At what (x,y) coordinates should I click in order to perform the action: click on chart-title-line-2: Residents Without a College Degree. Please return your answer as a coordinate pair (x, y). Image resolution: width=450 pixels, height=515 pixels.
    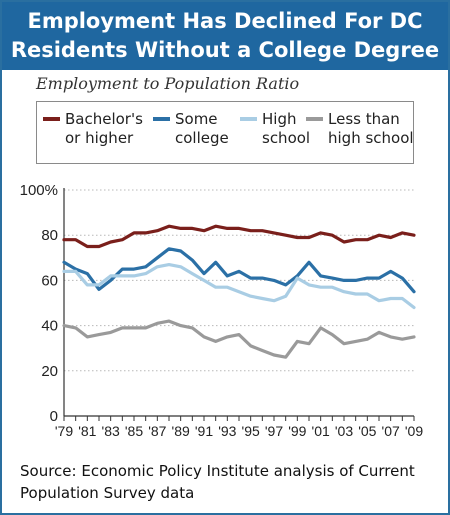
    Looking at the image, I should click on (225, 50).